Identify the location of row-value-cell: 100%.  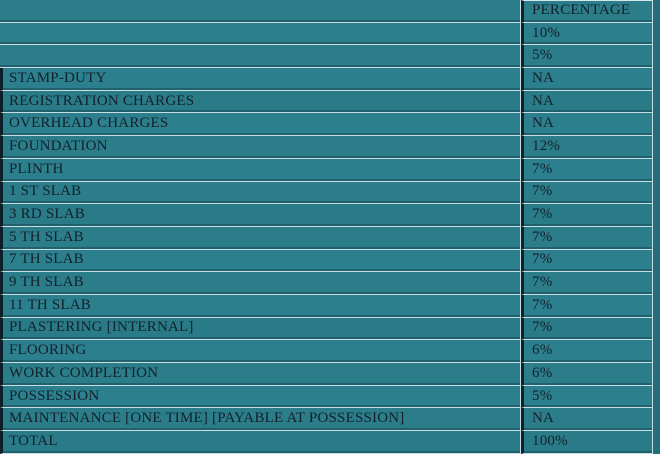
(586, 442).